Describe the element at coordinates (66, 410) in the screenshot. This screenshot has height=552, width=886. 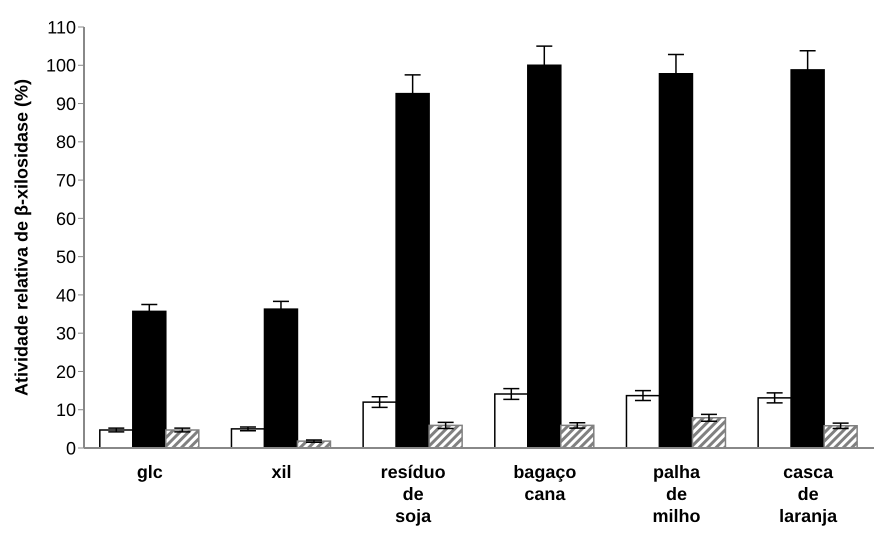
I see `y-tick-label: 10` at that location.